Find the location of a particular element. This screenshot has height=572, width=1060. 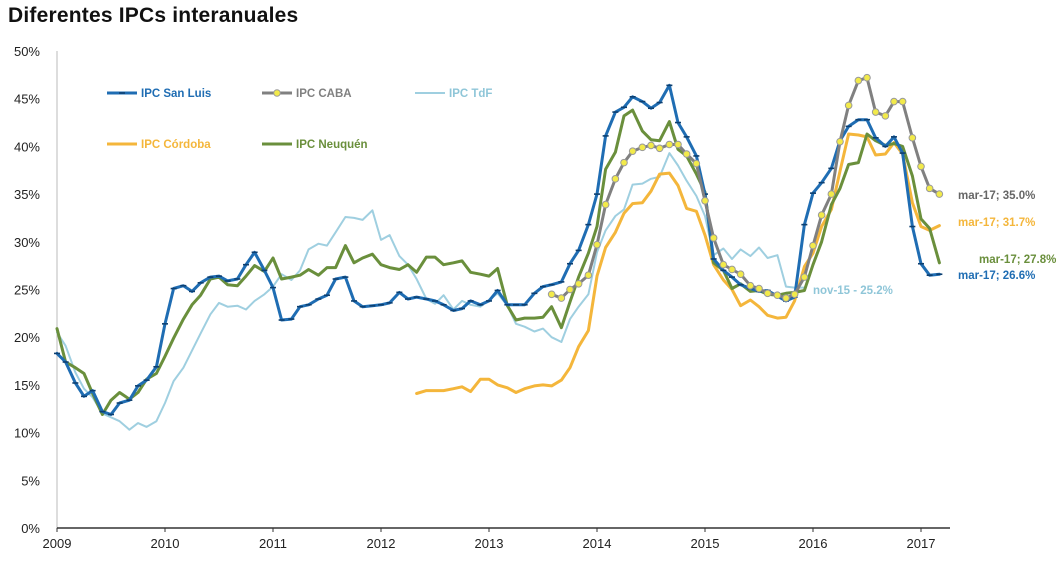

legend-label: IPC San Luis is located at coordinates (176, 94).